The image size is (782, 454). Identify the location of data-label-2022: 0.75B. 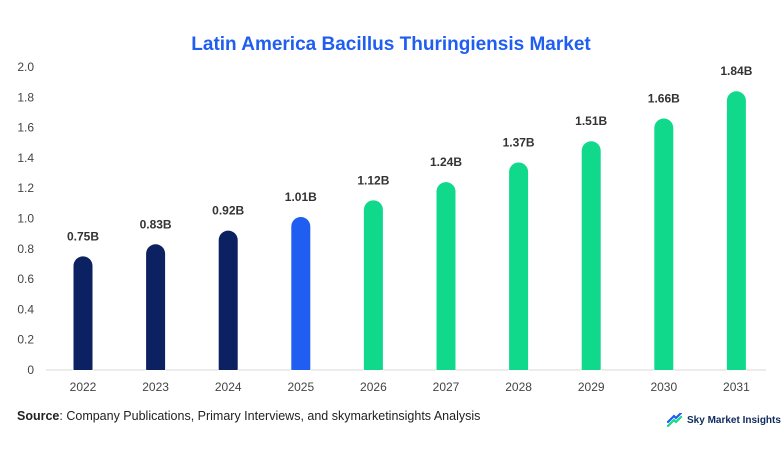
(83, 236).